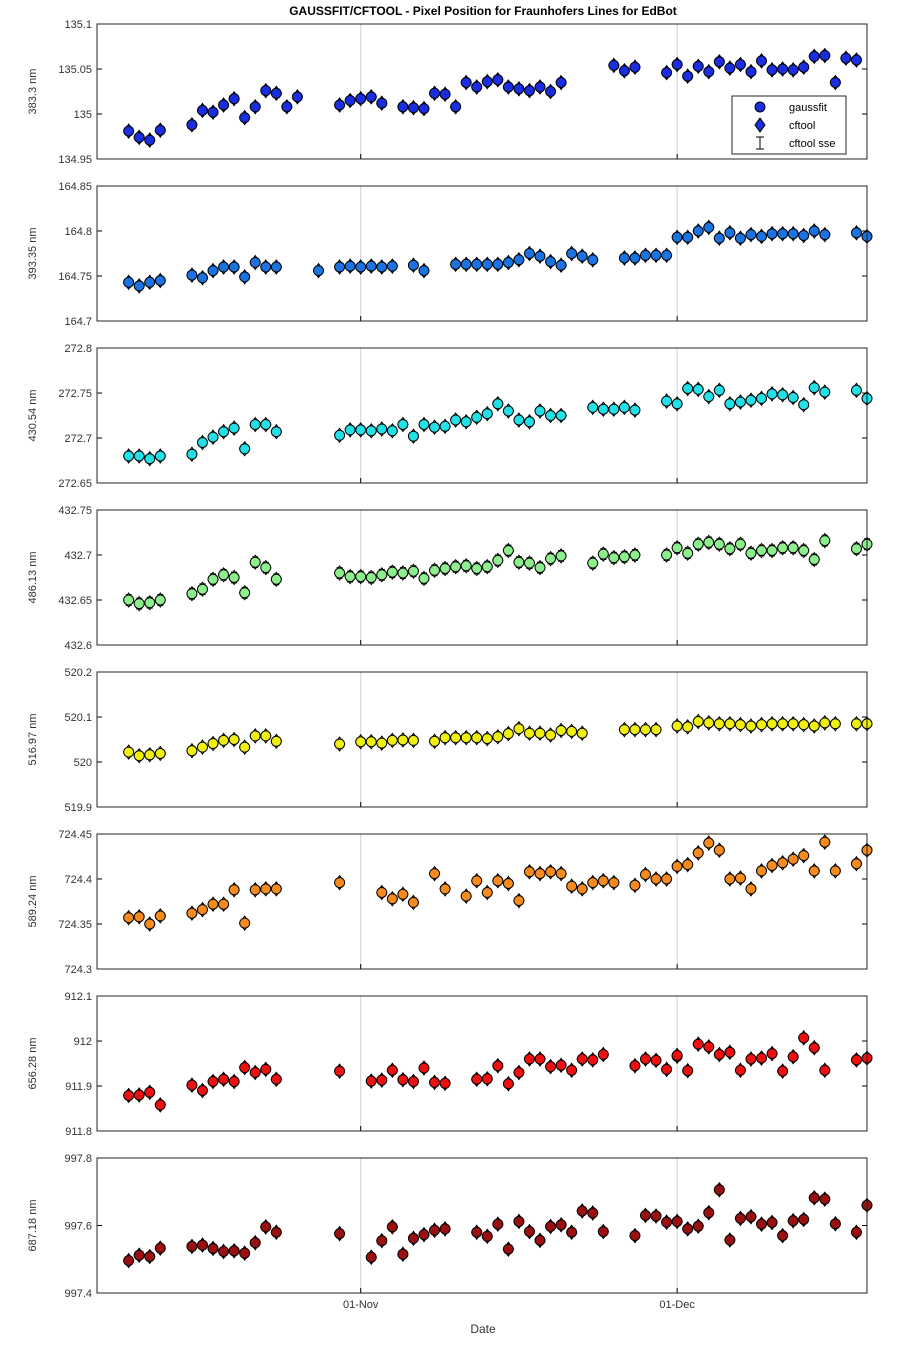 The height and width of the screenshot is (1350, 900). Describe the element at coordinates (75, 70) in the screenshot. I see `y-tick-label: 135.05` at that location.